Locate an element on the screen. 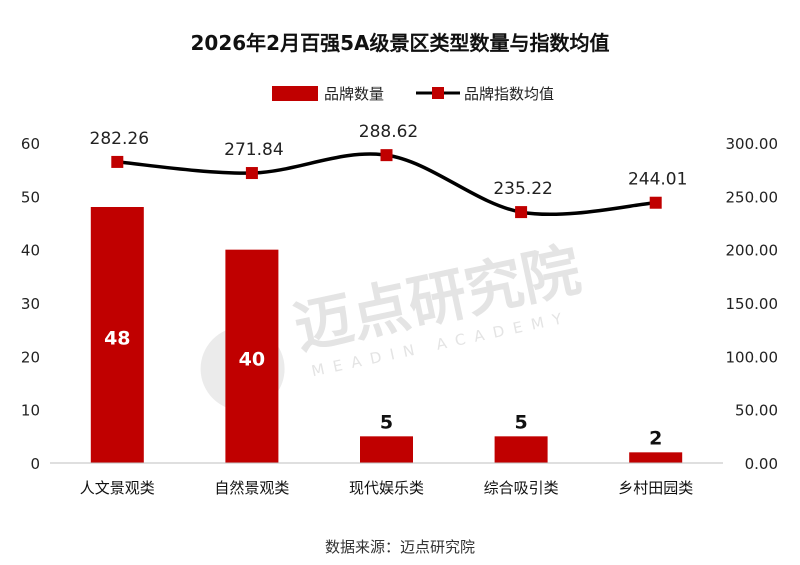 This screenshot has height=565, width=800. line-data-label: 282.26 is located at coordinates (119, 139).